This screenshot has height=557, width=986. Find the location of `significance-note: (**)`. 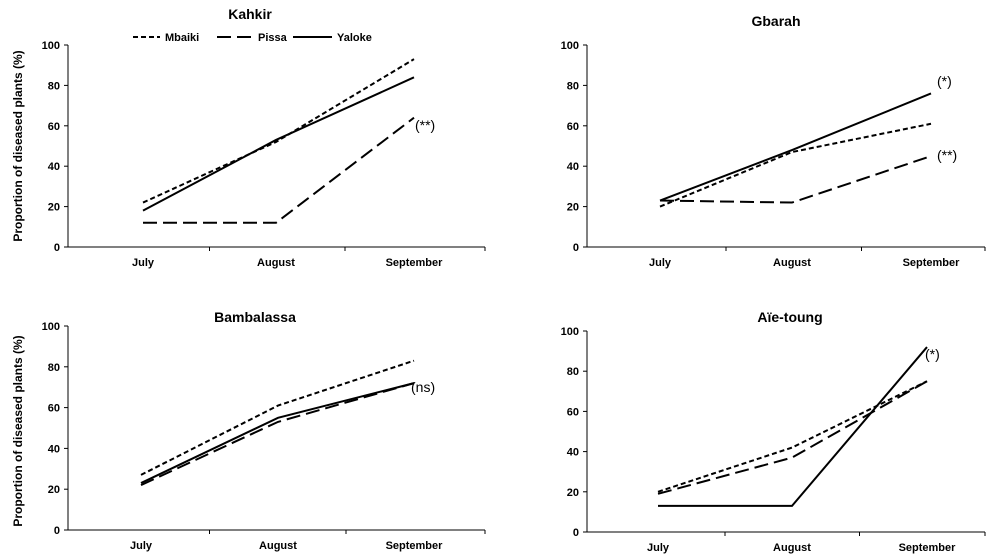

significance-note: (**) is located at coordinates (425, 125).